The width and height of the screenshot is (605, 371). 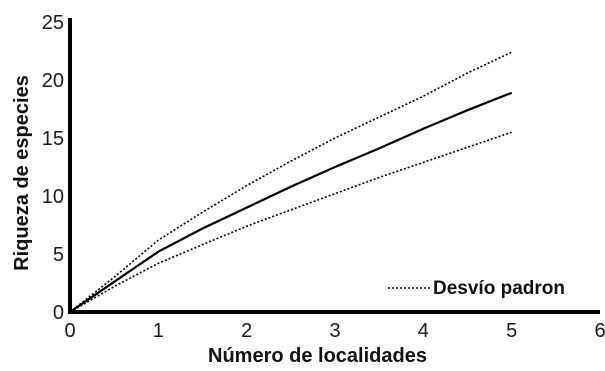 What do you see at coordinates (53, 139) in the screenshot?
I see `y-tick-label: 15` at bounding box center [53, 139].